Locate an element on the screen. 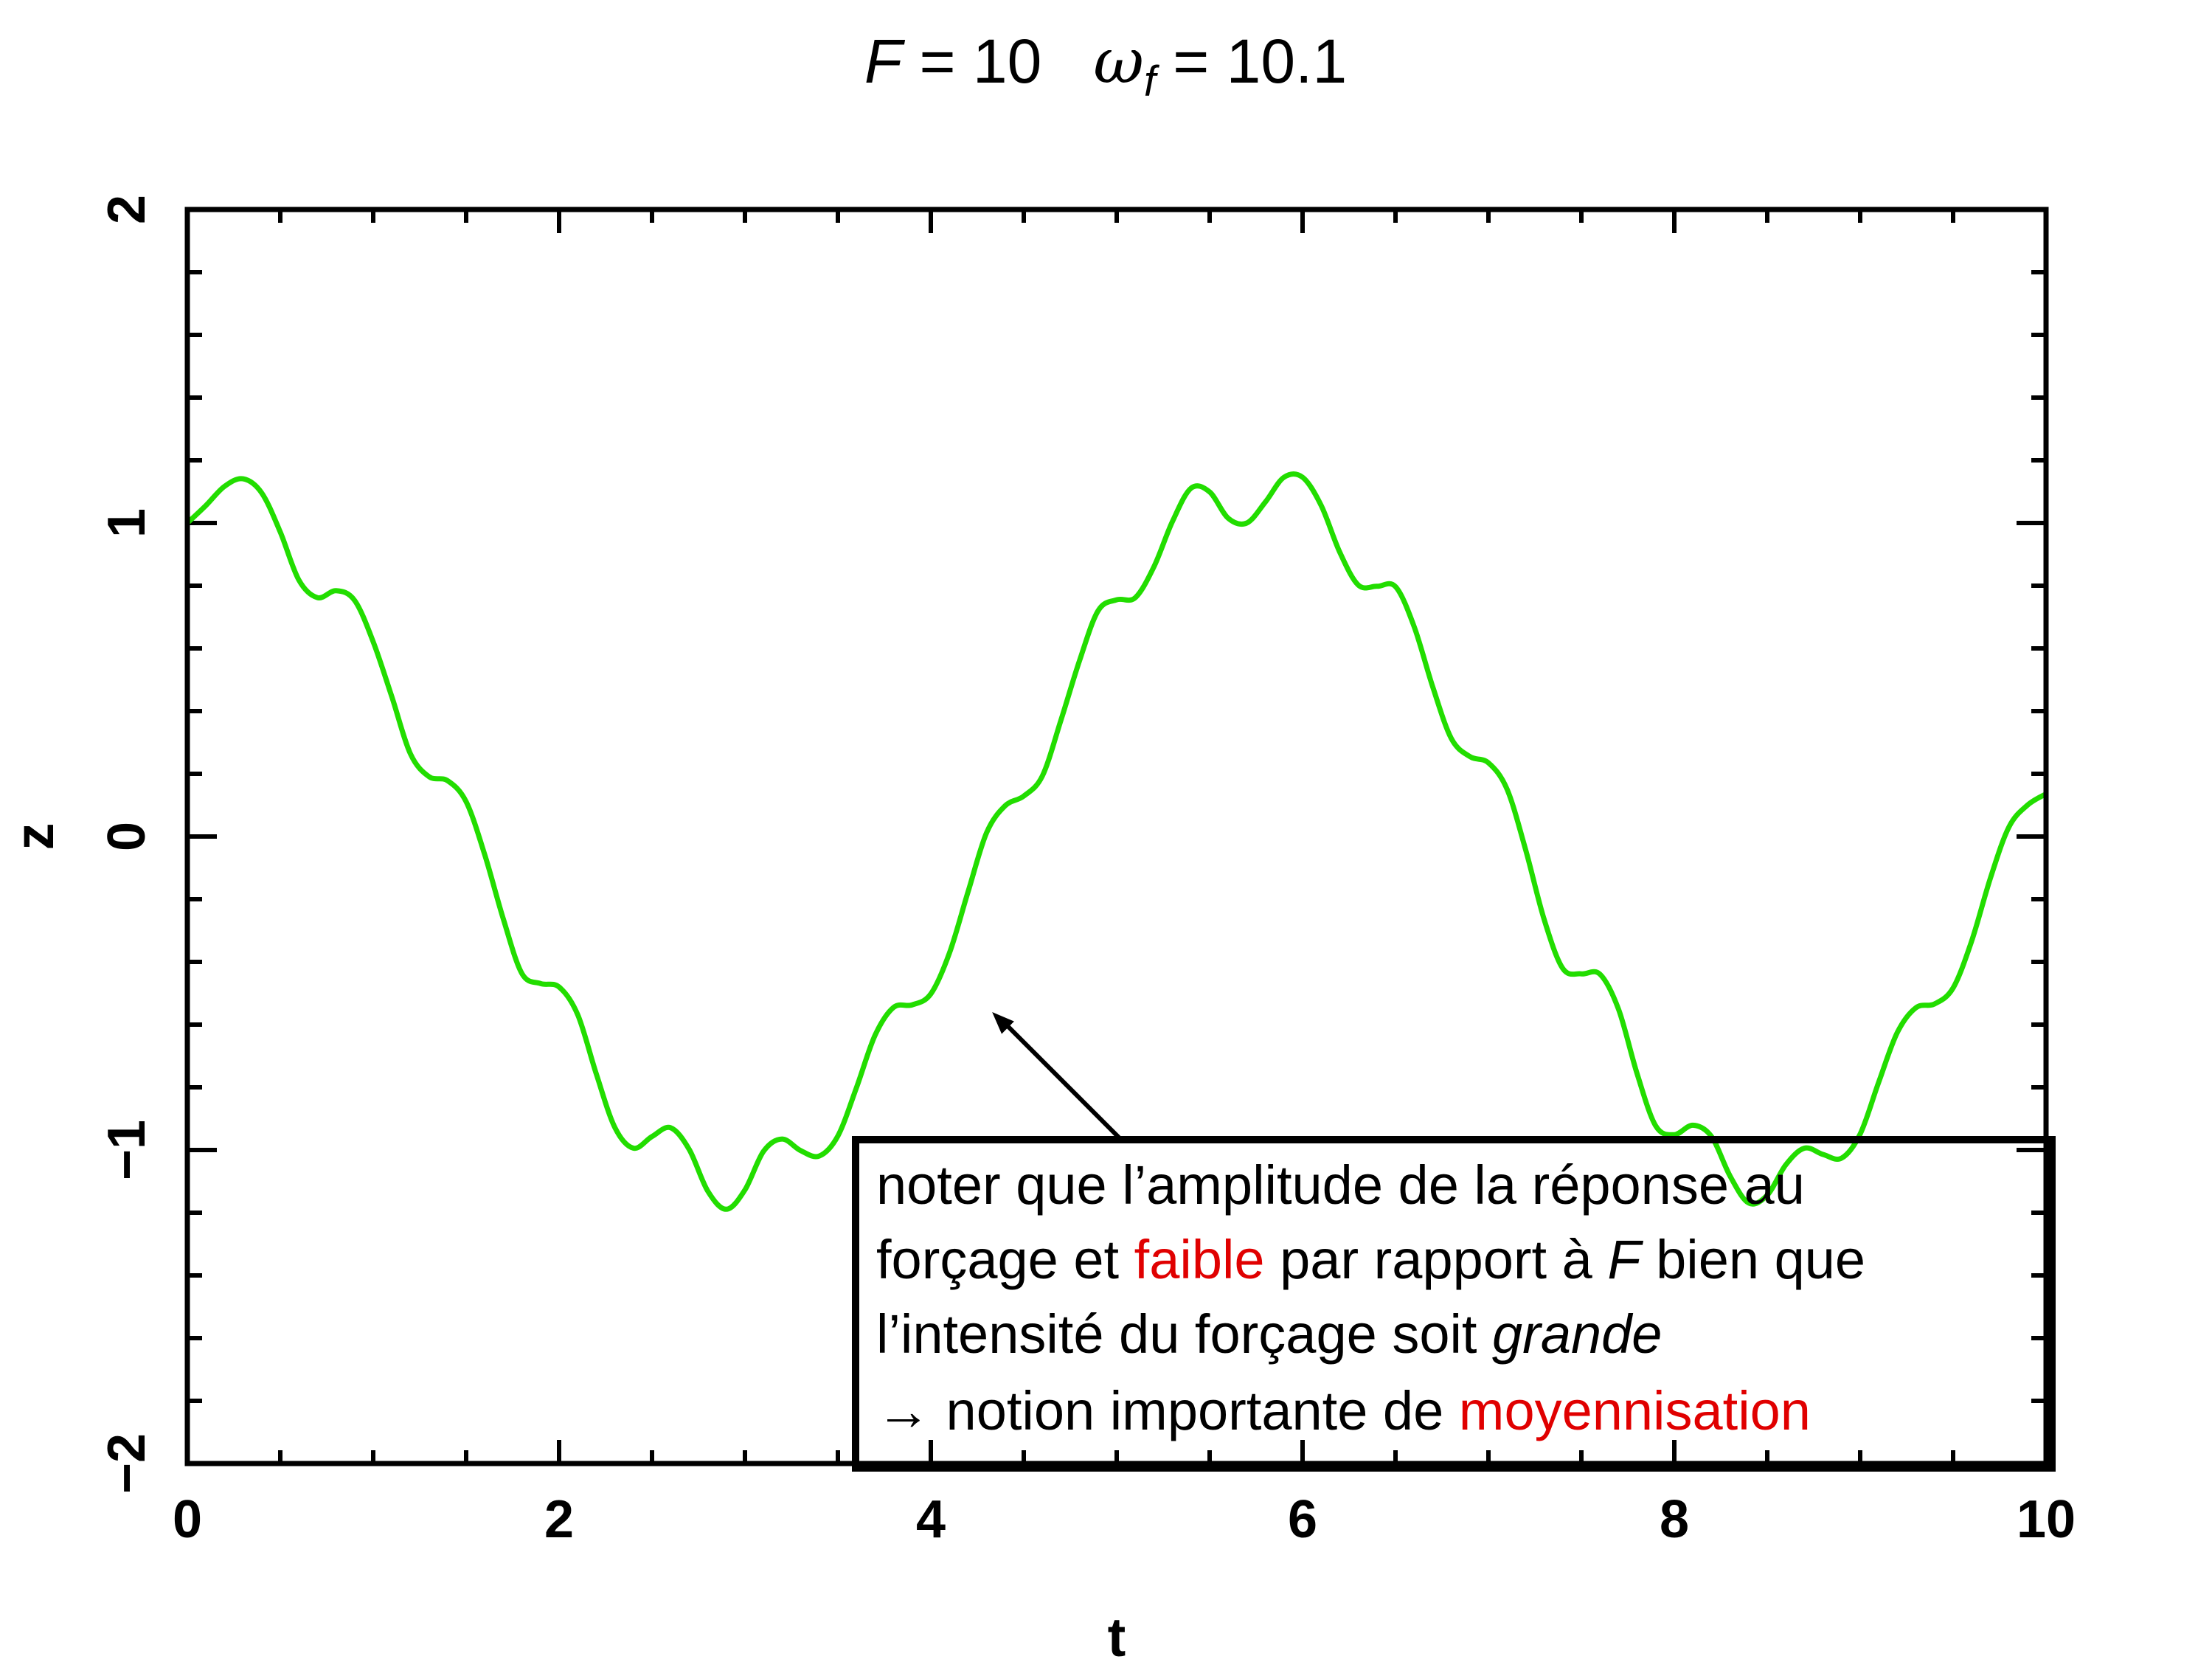 The height and width of the screenshot is (1659, 2212). annotation-line: → notion importante de moyennisation is located at coordinates (1344, 1410).